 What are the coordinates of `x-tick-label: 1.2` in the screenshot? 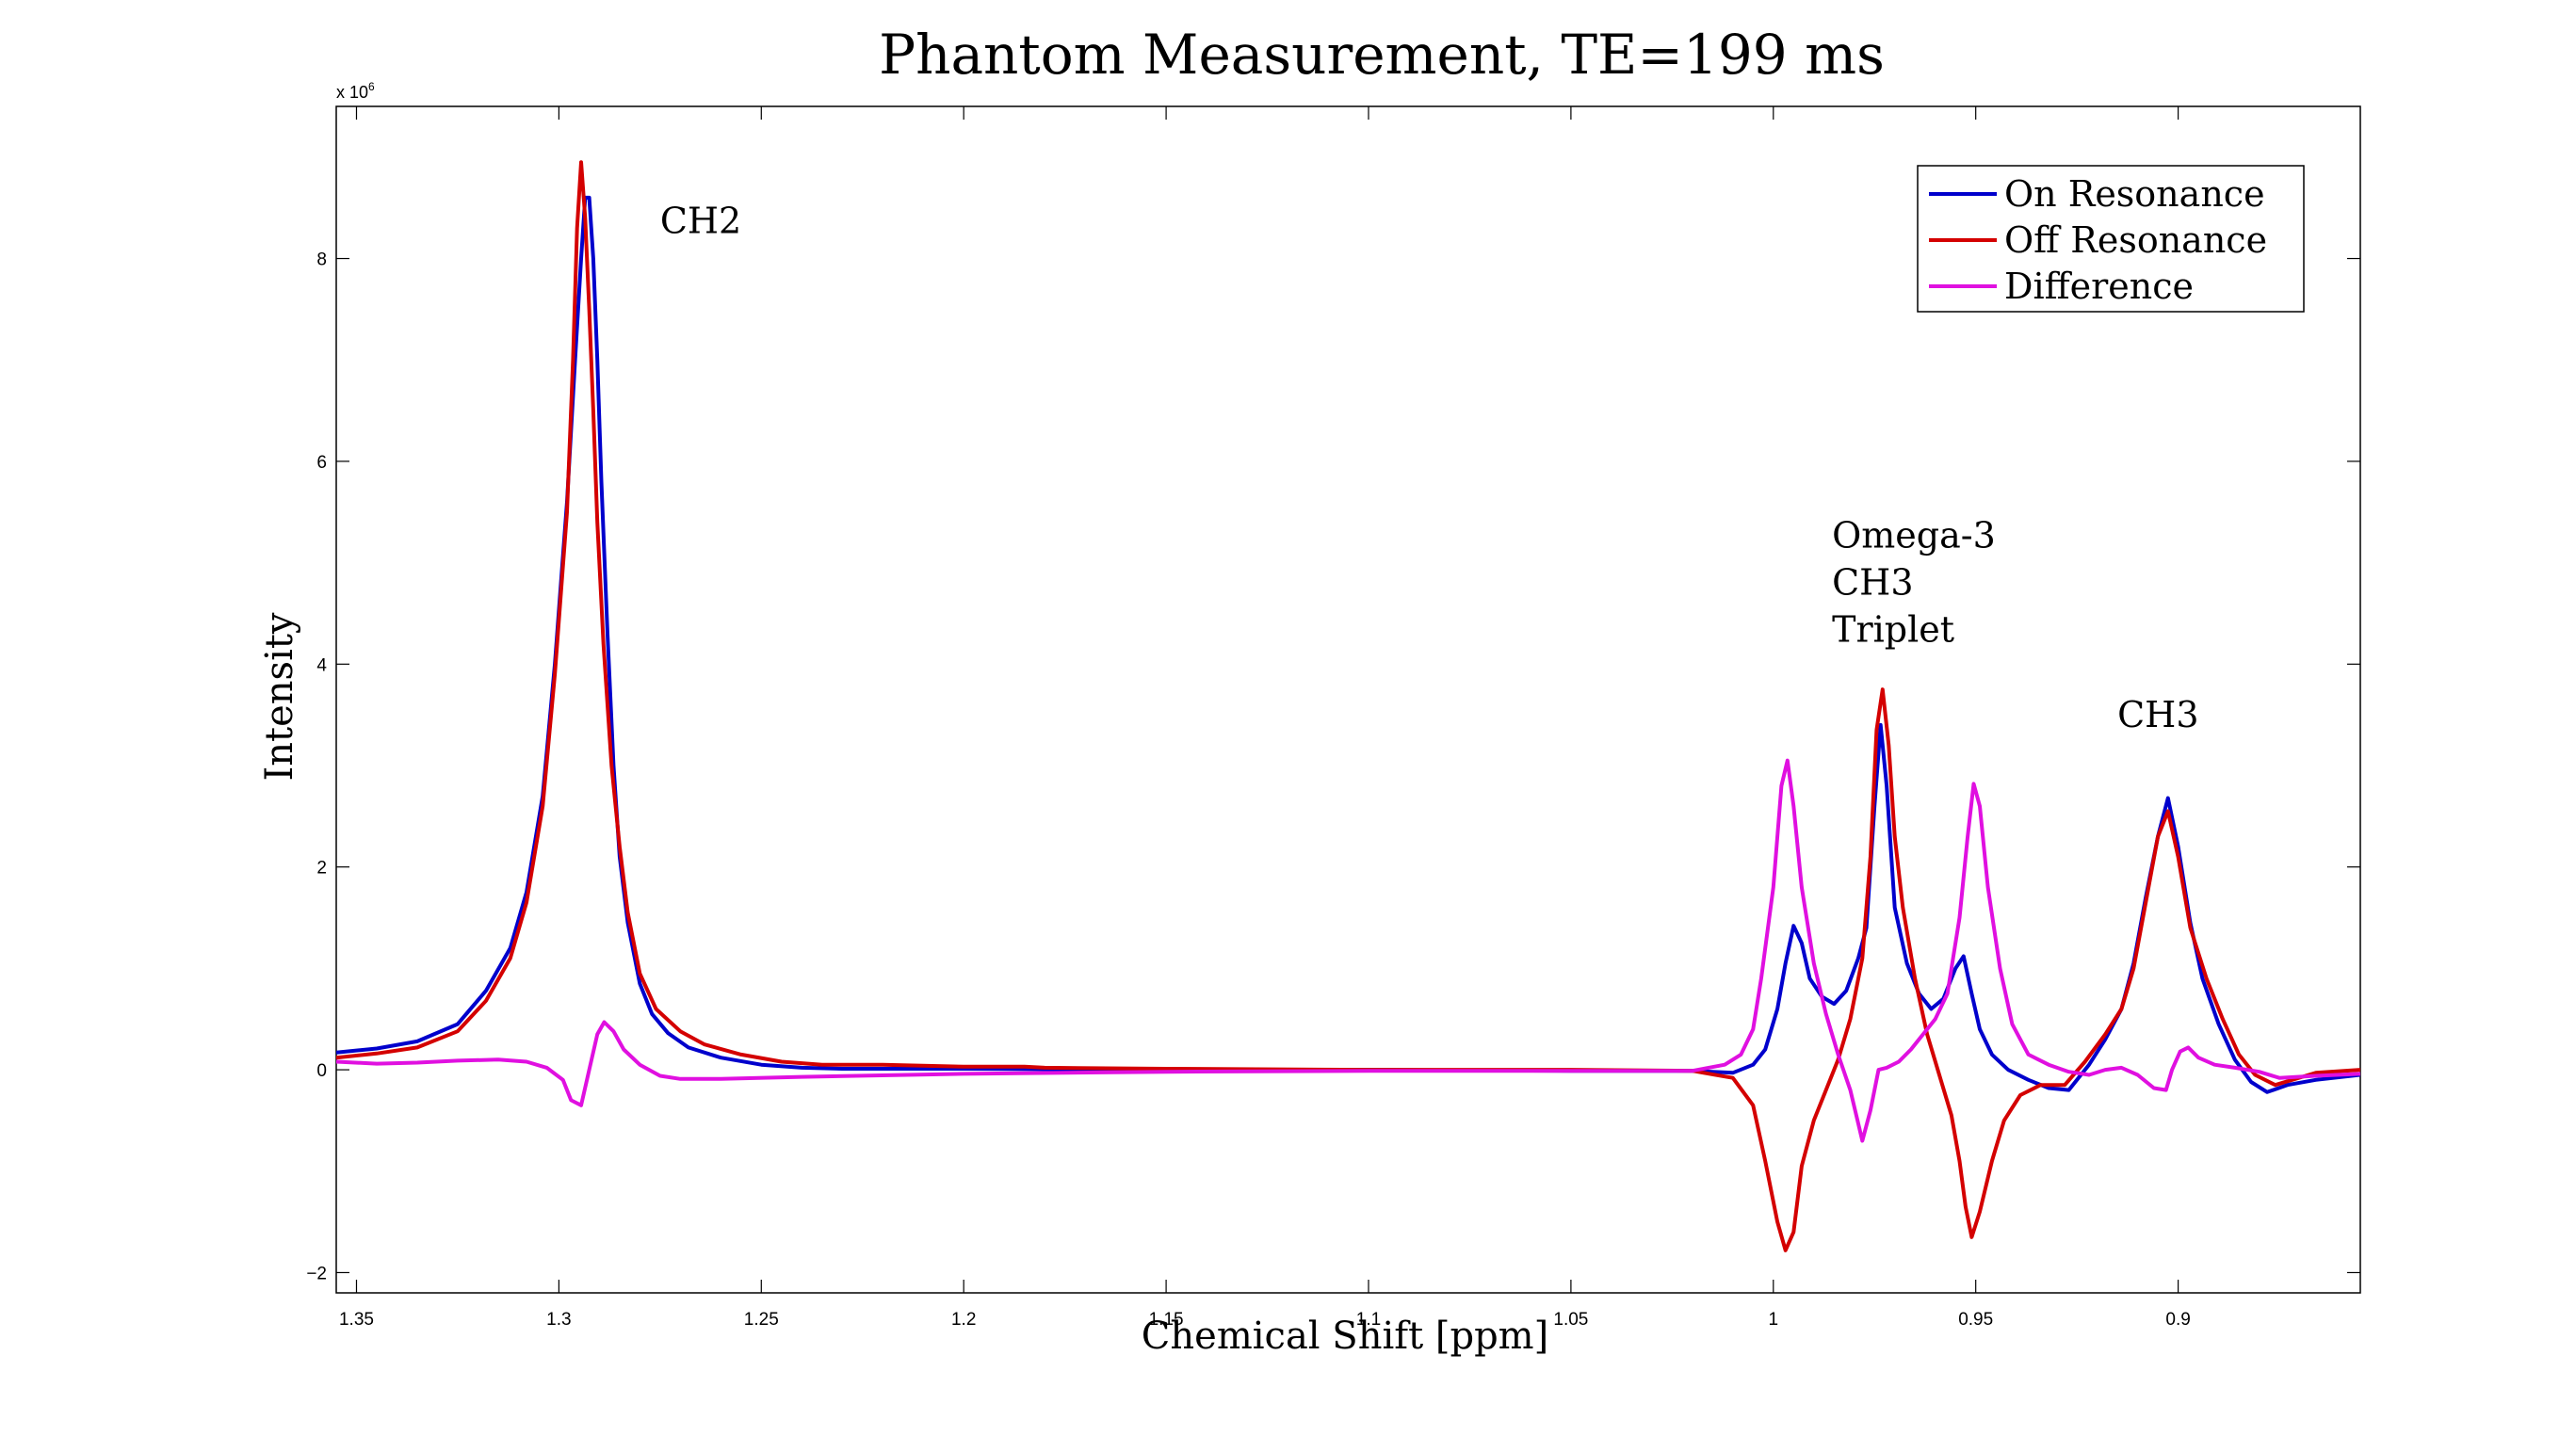 It's located at (963, 1320).